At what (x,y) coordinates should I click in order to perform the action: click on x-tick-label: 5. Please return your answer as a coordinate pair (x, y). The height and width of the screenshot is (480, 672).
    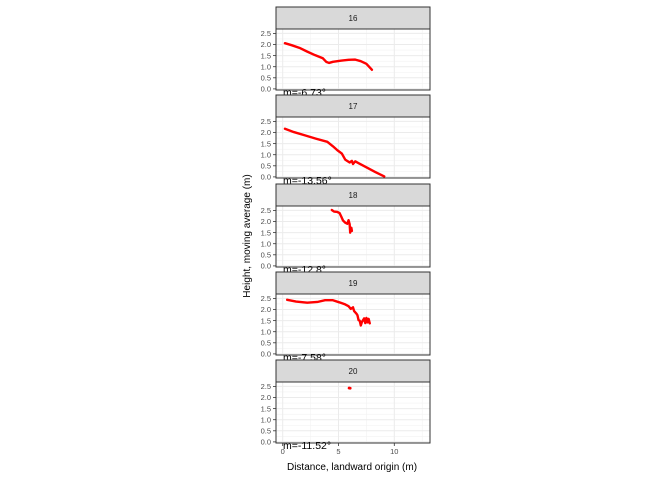
    Looking at the image, I should click on (338, 451).